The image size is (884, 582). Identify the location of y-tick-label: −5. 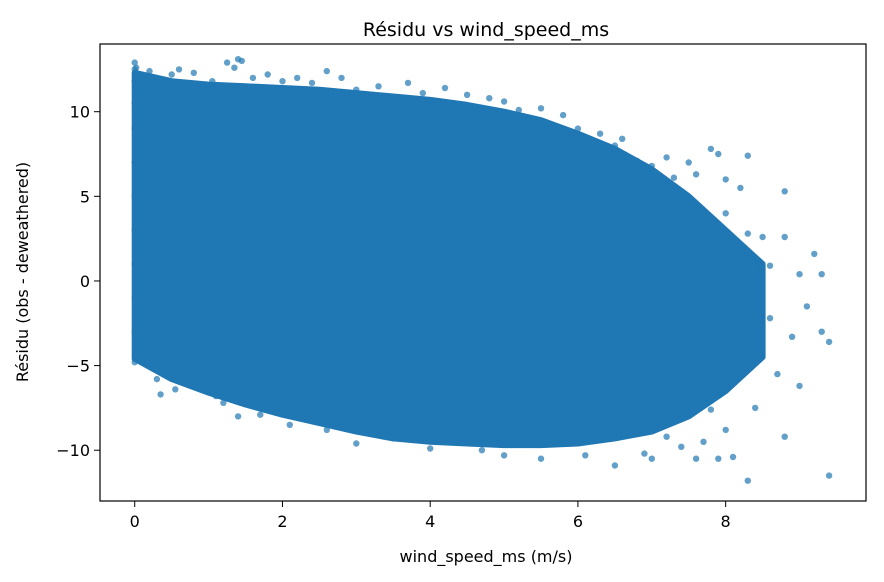
(78, 366).